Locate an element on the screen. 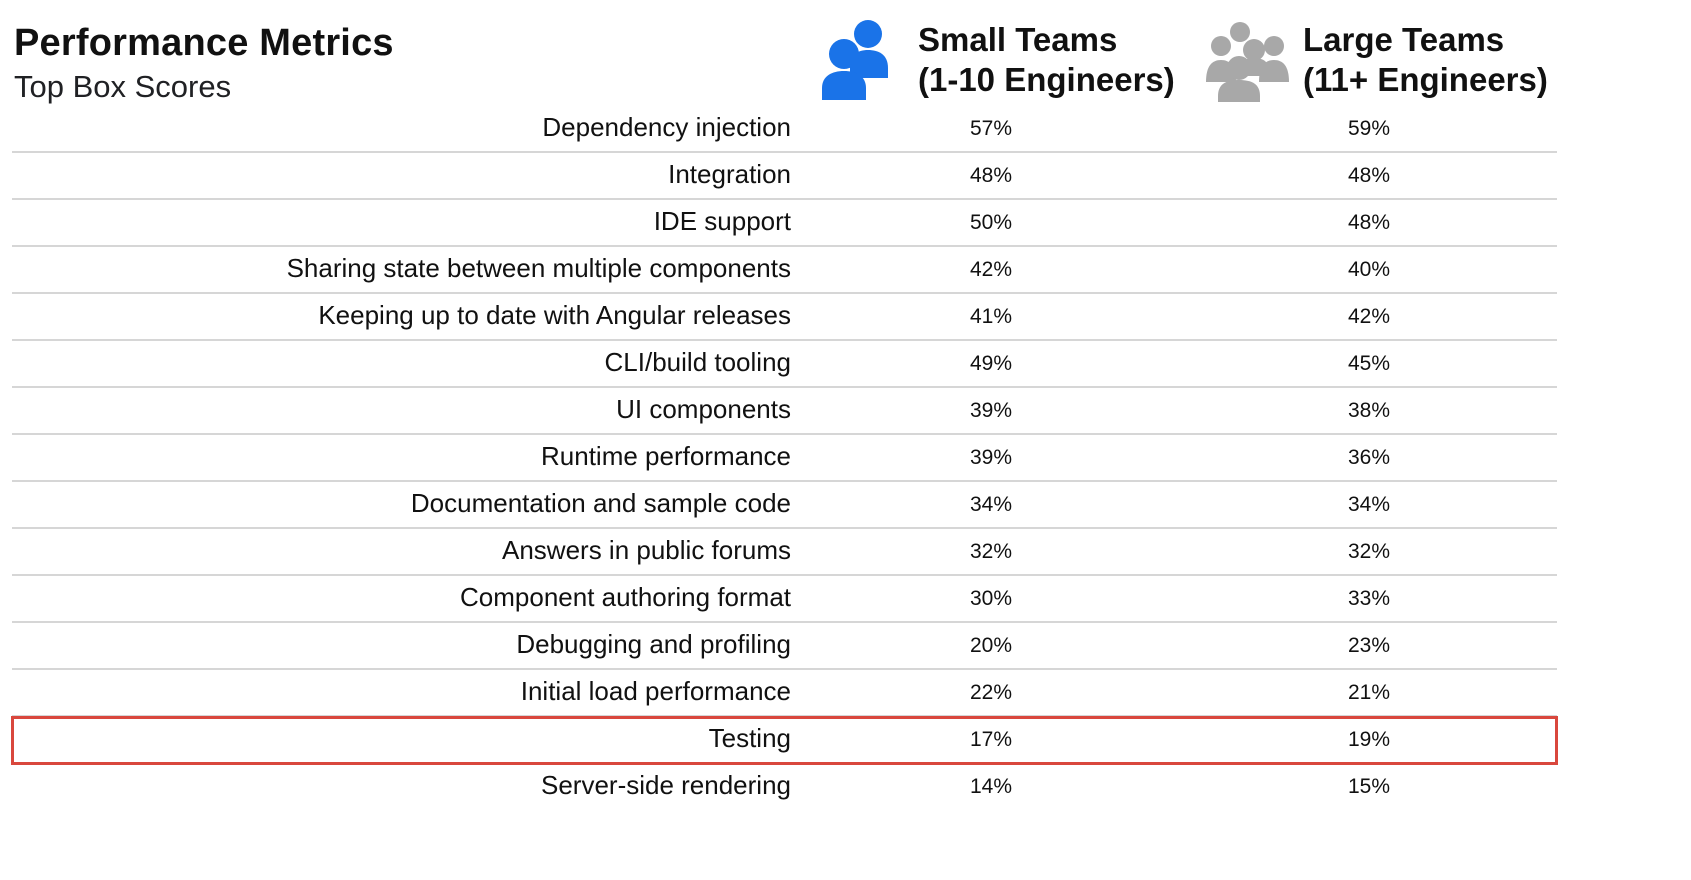  small-teams-value: 14% is located at coordinates (991, 786).